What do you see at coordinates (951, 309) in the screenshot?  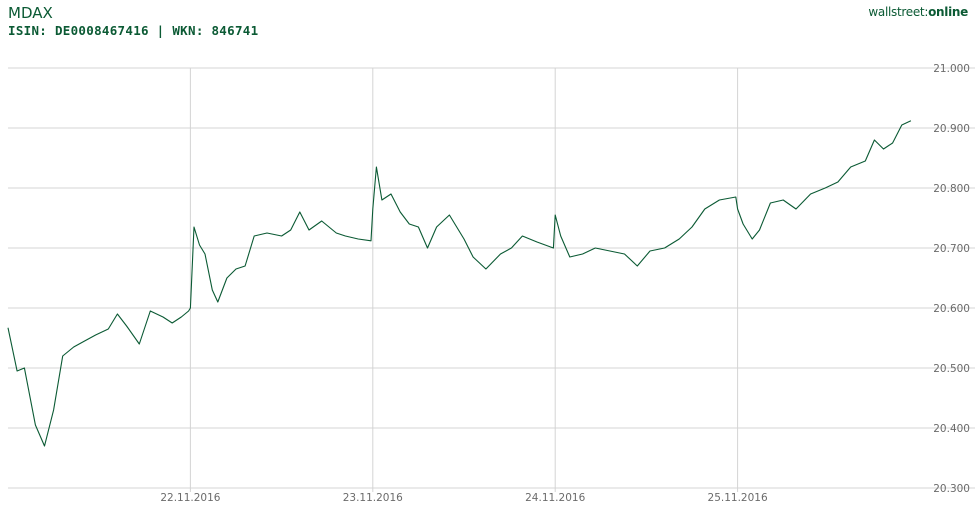 I see `y-tick-label: 20.600` at bounding box center [951, 309].